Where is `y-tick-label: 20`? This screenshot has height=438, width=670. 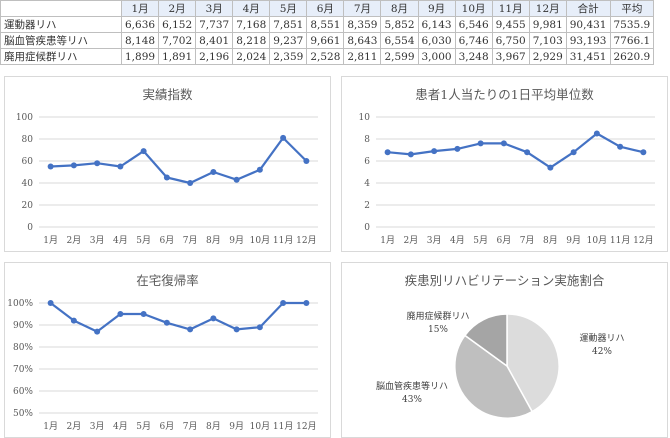 y-tick-label: 20 is located at coordinates (28, 206).